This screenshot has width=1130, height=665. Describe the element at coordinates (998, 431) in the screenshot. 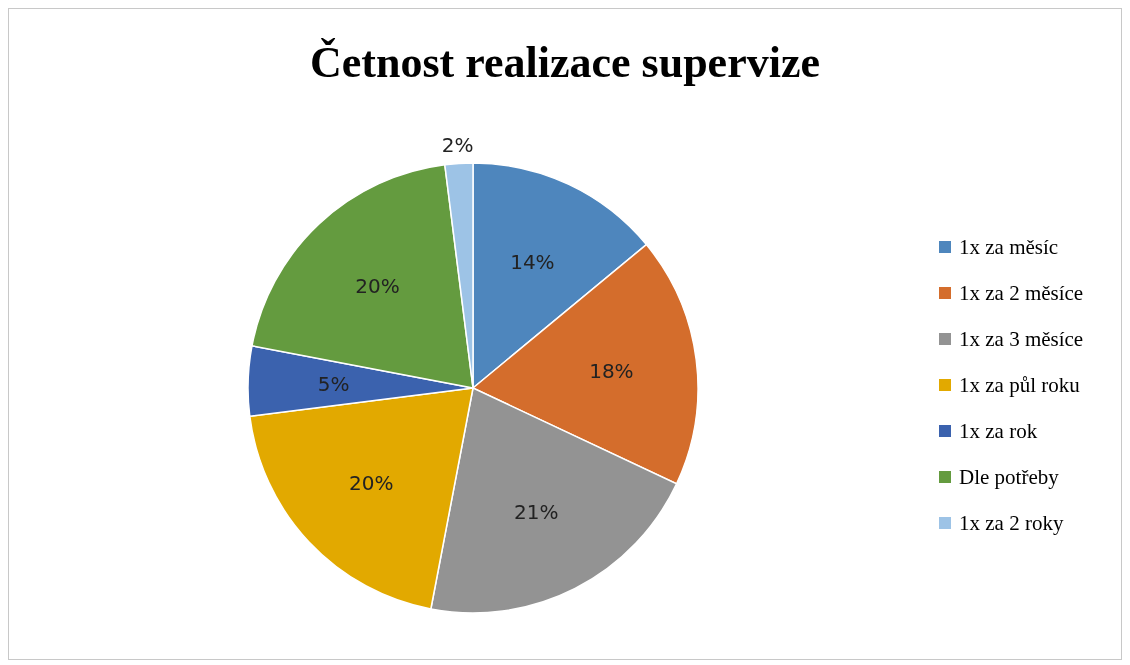

I see `legend-label: 1x za rok` at that location.